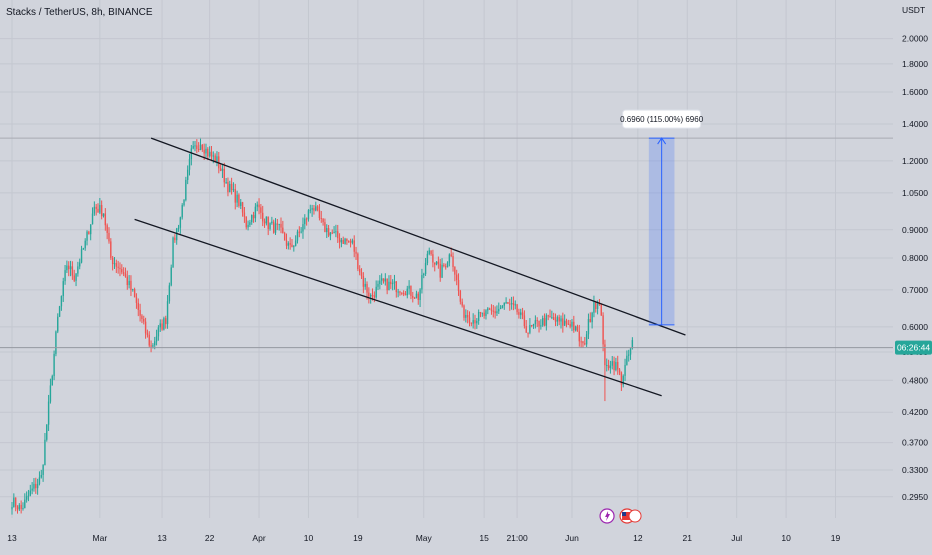 The width and height of the screenshot is (932, 555). I want to click on y-tick-label: 0.9000, so click(915, 230).